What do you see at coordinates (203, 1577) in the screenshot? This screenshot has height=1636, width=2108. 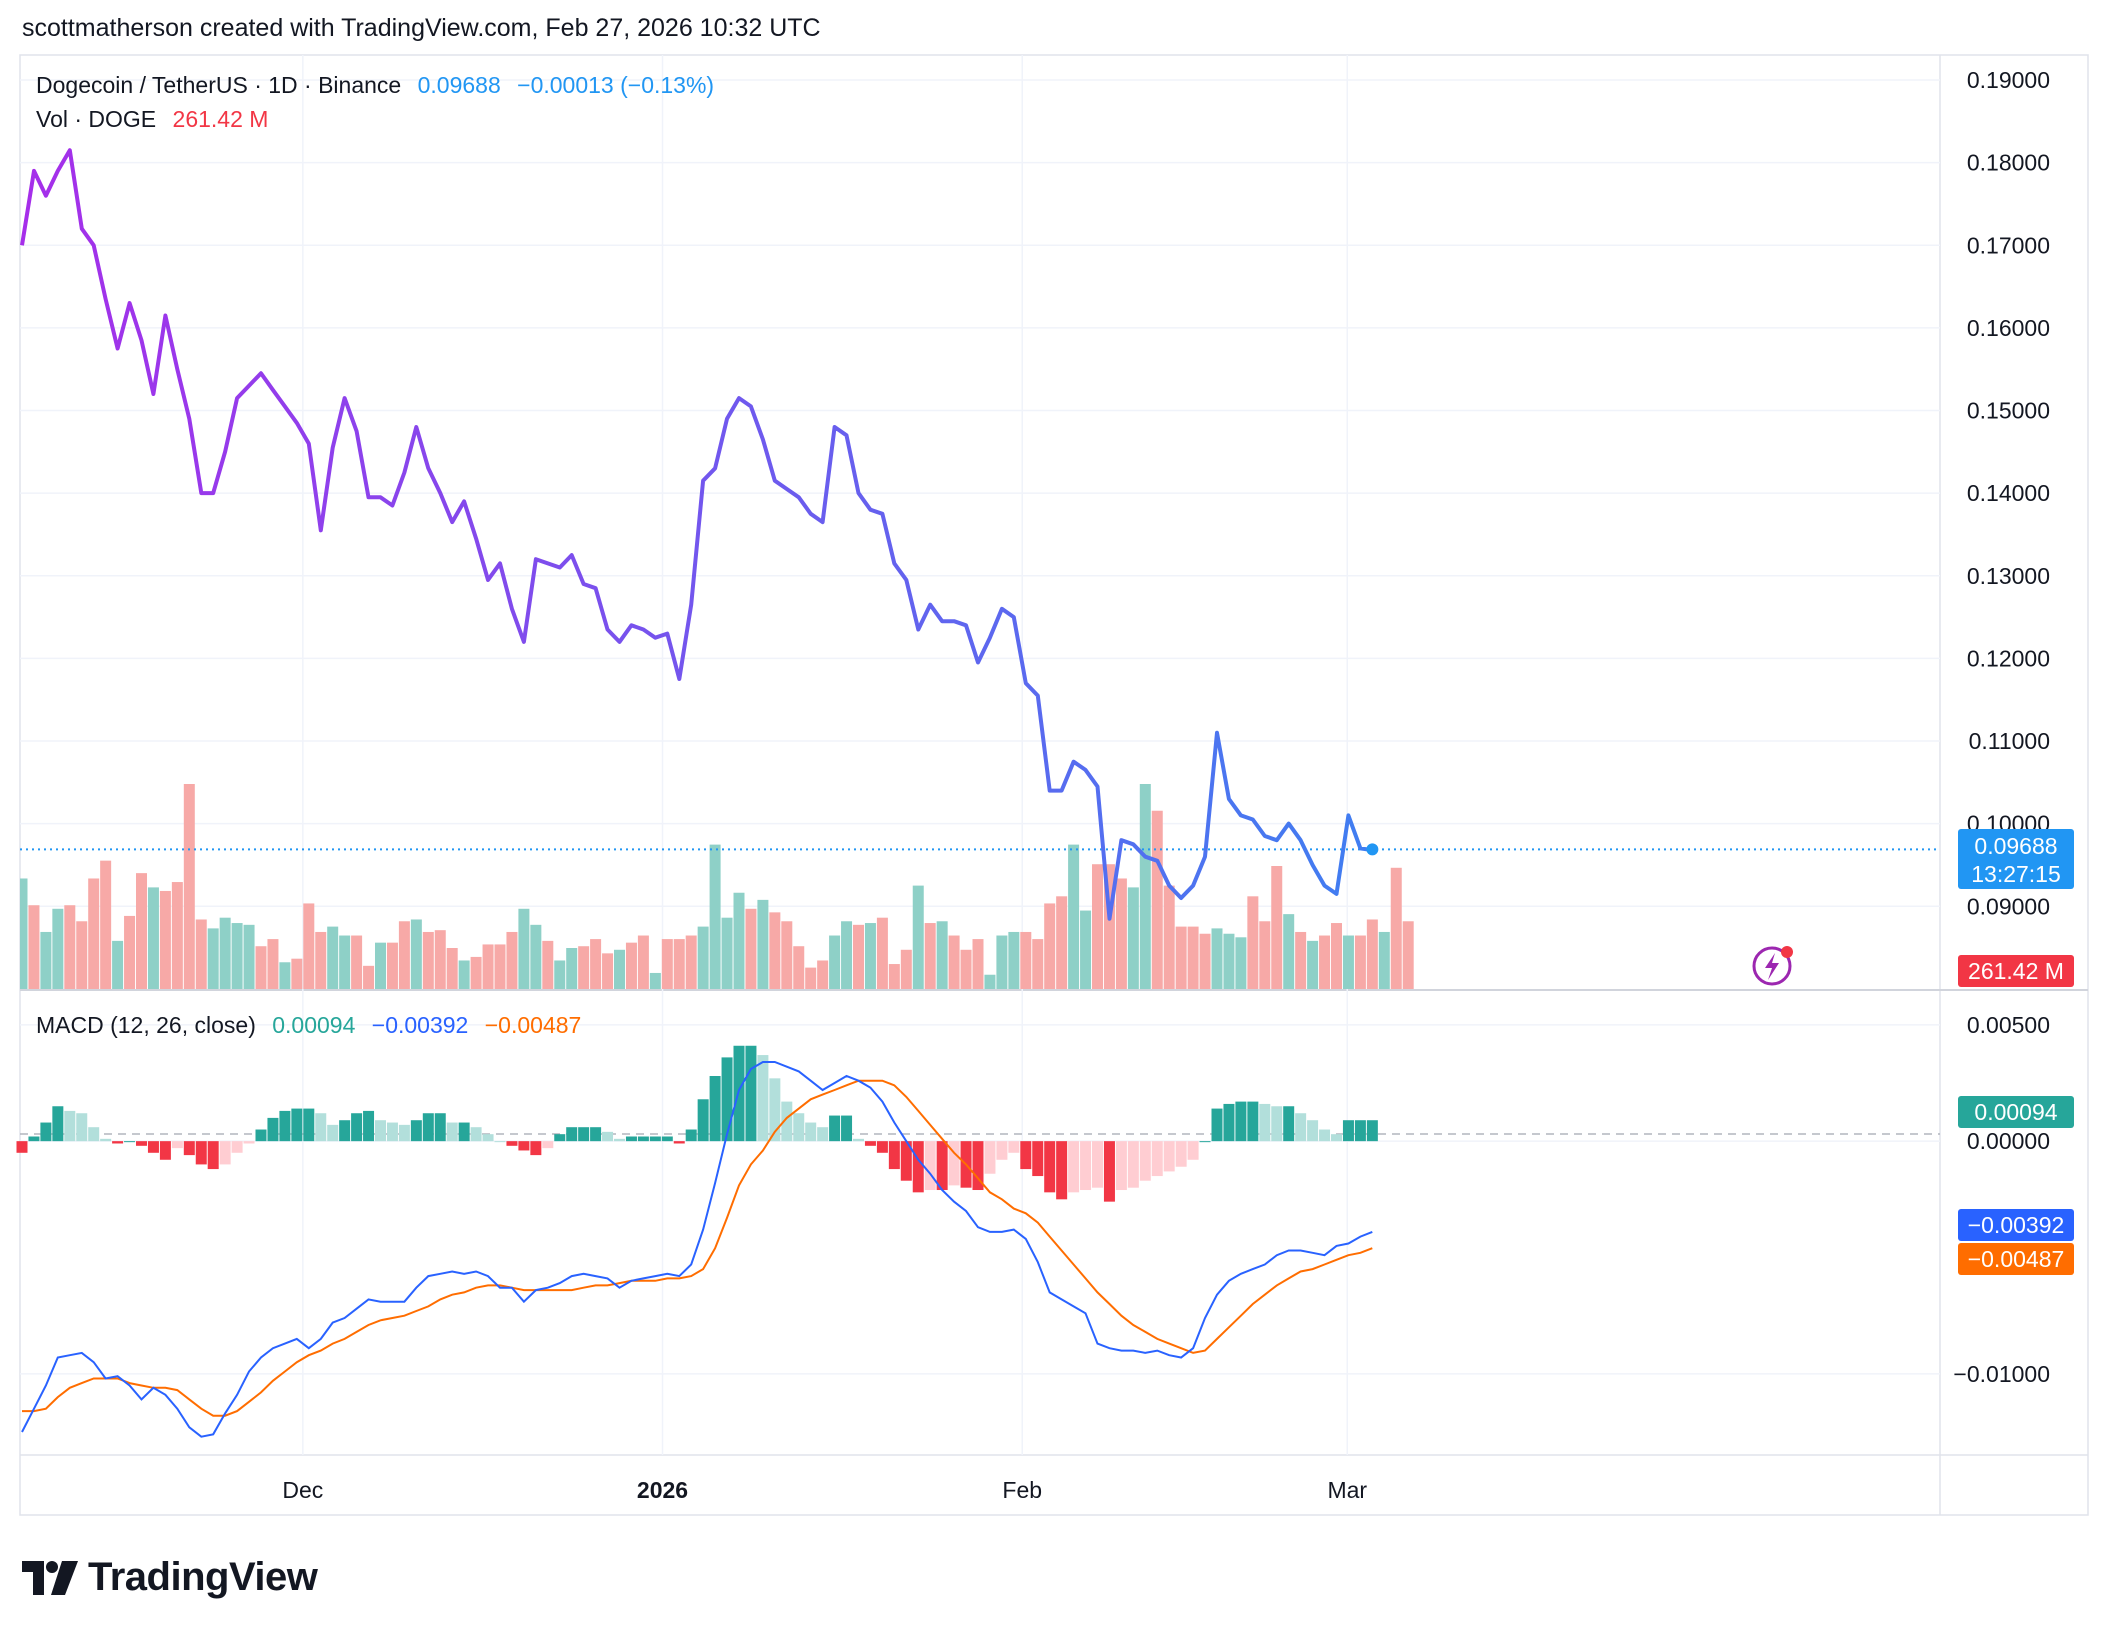 I see `tradingview-logo-text: TradingView` at bounding box center [203, 1577].